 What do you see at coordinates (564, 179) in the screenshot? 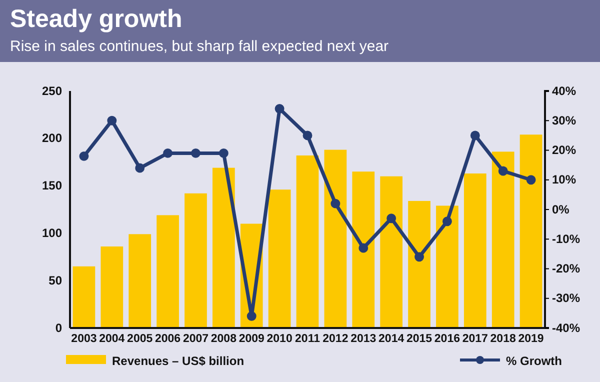
I see `y2-tick-label: 10%` at bounding box center [564, 179].